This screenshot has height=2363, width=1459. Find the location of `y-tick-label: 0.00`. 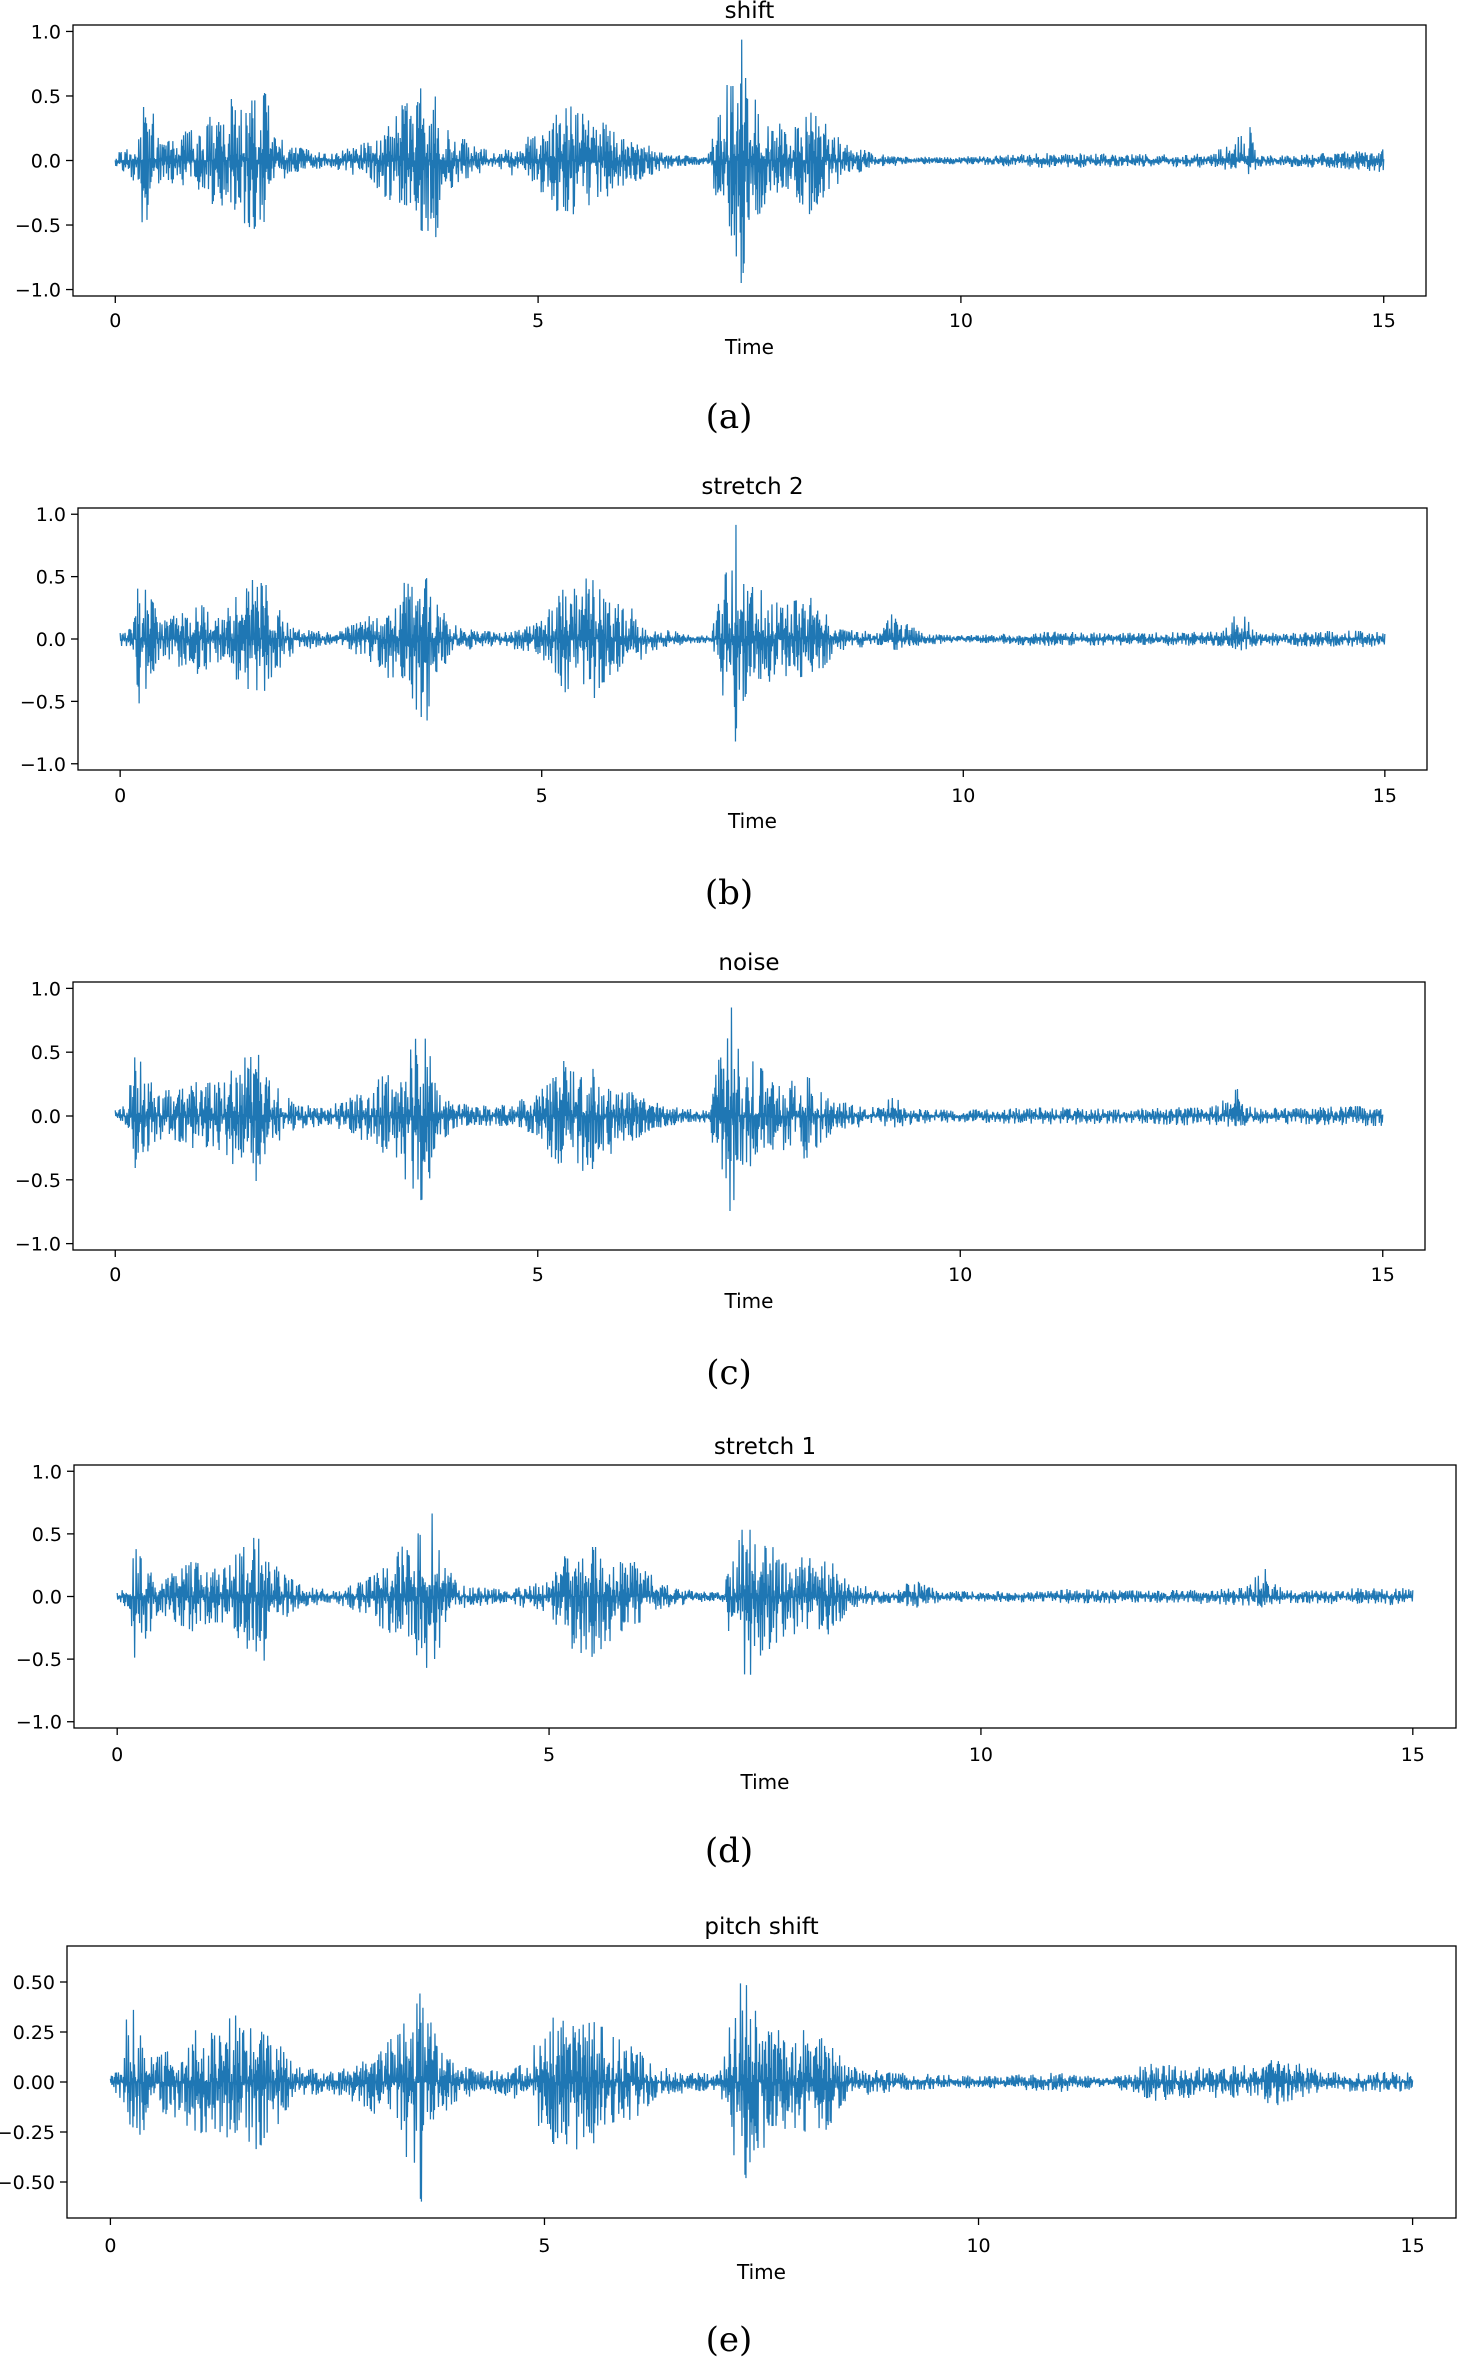

y-tick-label: 0.00 is located at coordinates (34, 2083).